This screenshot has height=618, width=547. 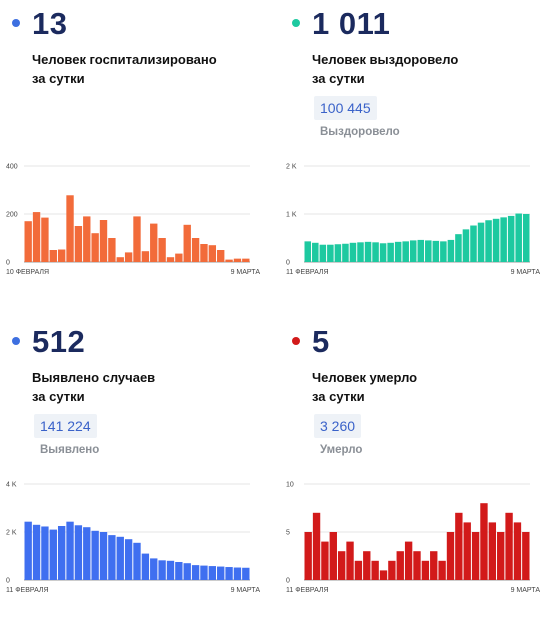 What do you see at coordinates (27, 272) in the screenshot?
I see `hospitalized-xstart-label: 10 ФЕВРАЛЯ` at bounding box center [27, 272].